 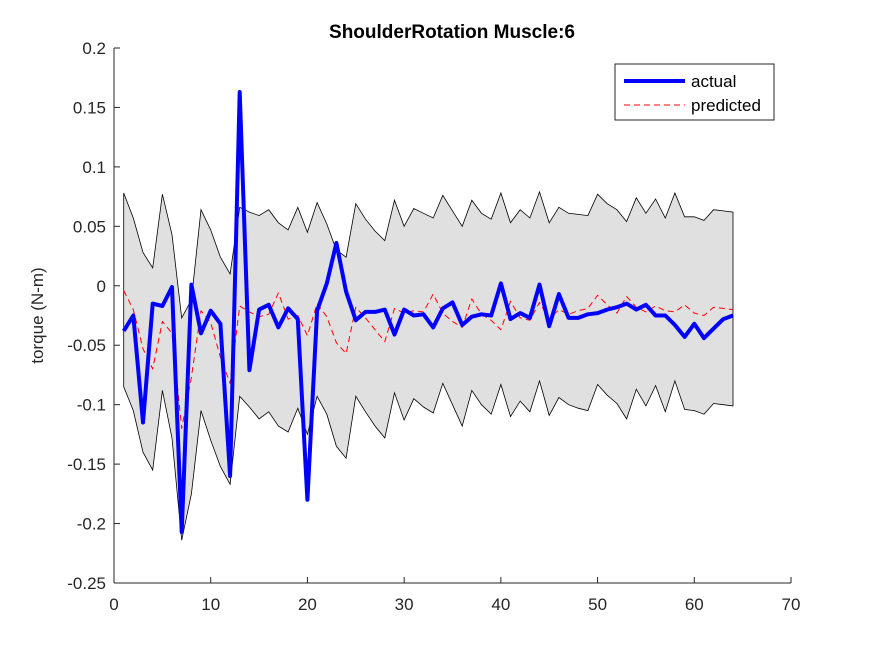 I want to click on y-tick-label: 0.15, so click(x=89, y=107).